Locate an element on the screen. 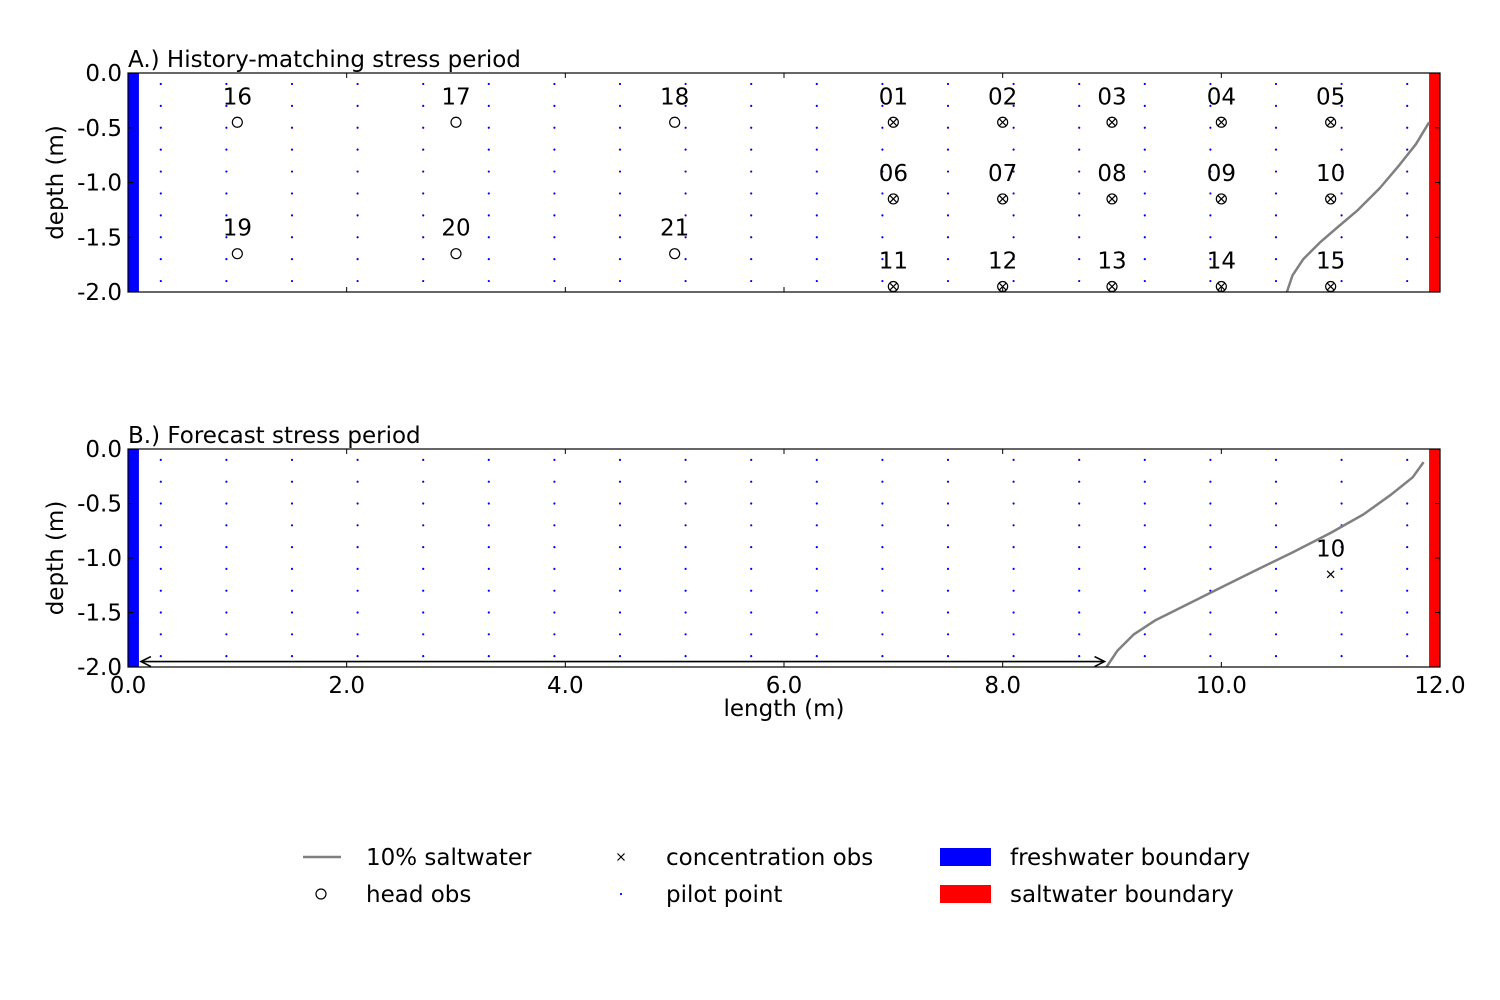 The image size is (1500, 1000). obs-label: 16 is located at coordinates (237, 97).